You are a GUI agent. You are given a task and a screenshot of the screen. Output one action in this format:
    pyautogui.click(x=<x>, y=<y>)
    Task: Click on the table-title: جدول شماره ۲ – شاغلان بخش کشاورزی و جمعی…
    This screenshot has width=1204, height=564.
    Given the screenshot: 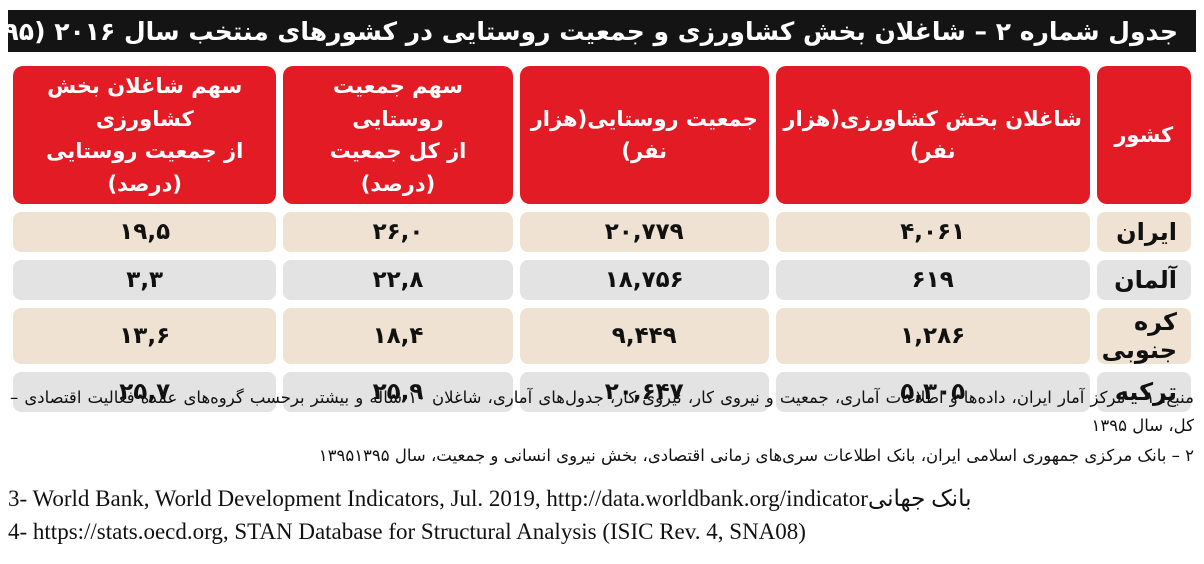 What is the action you would take?
    pyautogui.click(x=598, y=31)
    